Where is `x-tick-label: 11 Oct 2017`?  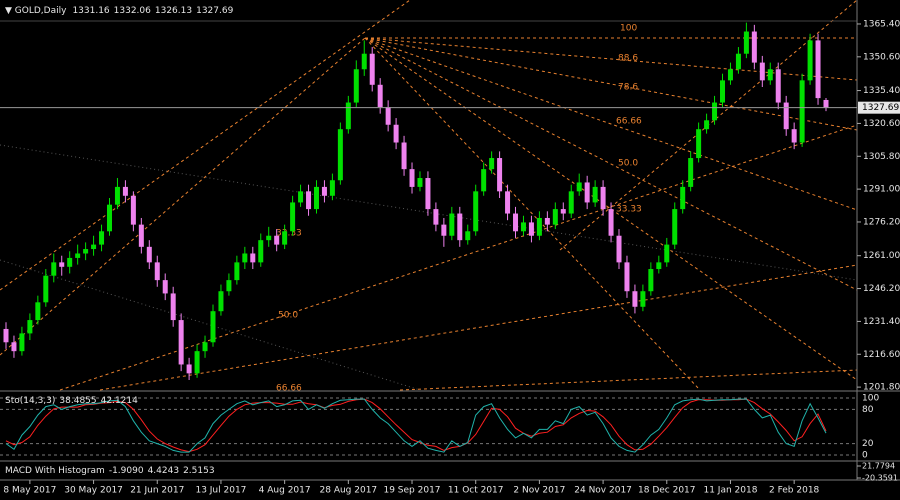 x-tick-label: 11 Oct 2017 is located at coordinates (476, 491).